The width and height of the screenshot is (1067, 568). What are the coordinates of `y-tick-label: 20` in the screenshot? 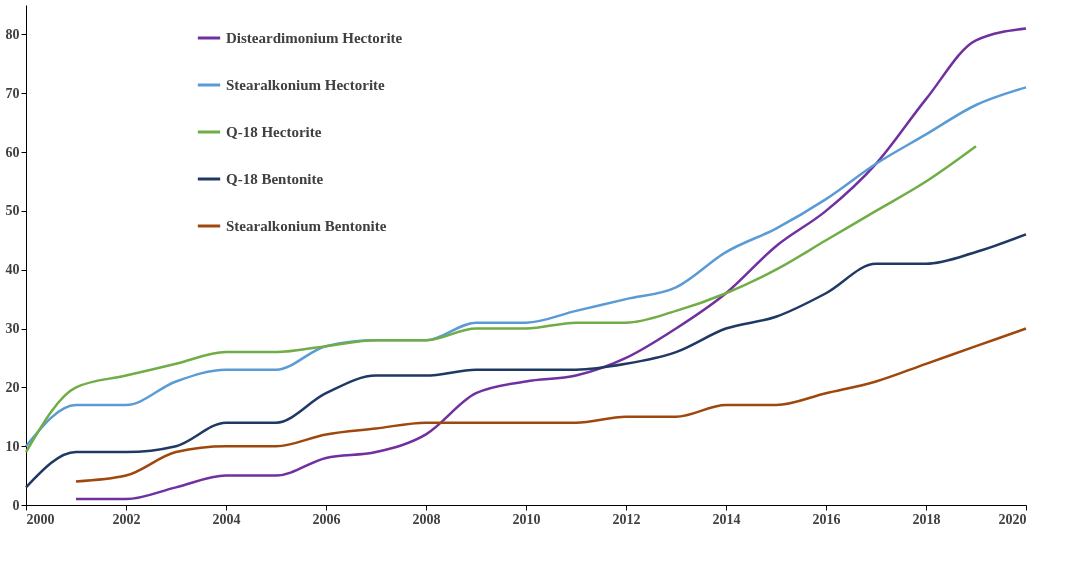 It's located at (12, 387).